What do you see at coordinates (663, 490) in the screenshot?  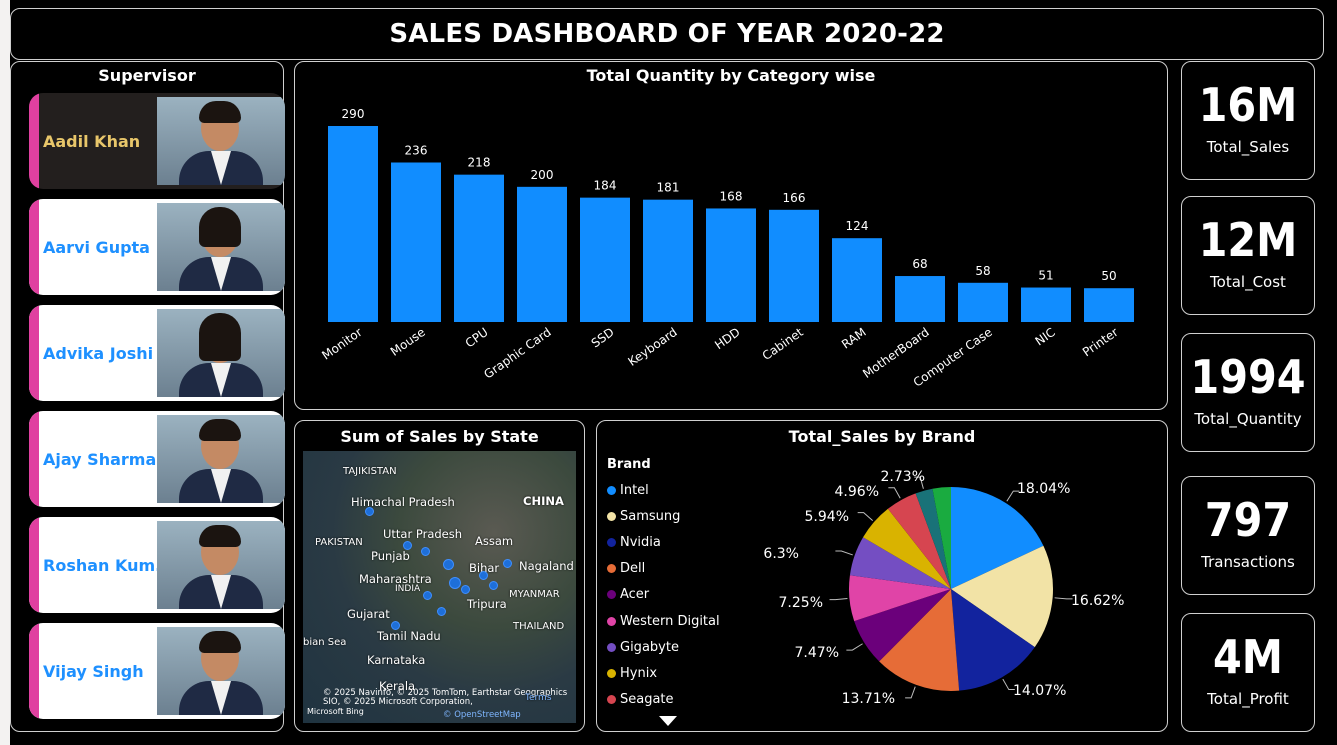 I see `legend-item: Intel` at bounding box center [663, 490].